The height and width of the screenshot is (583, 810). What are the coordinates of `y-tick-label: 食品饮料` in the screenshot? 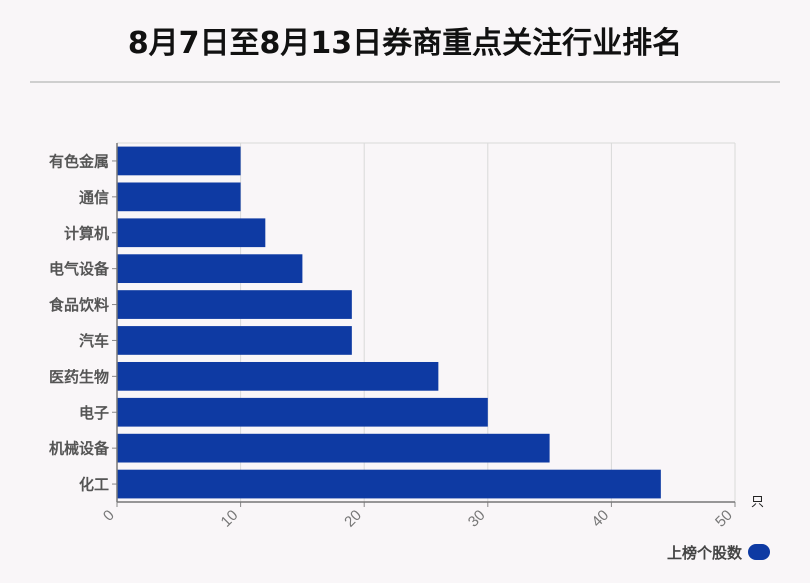 It's located at (79, 305).